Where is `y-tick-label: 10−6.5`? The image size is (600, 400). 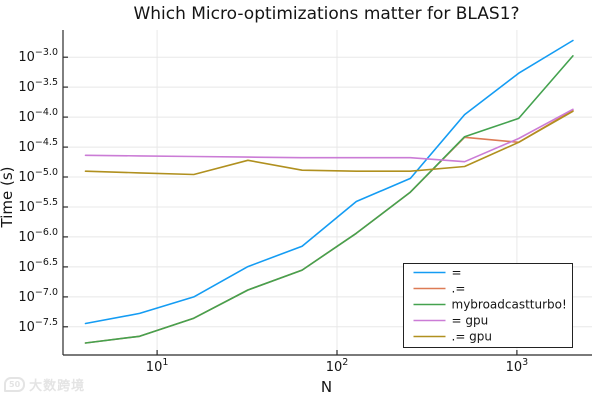
y-tick-label: 10−6.5 is located at coordinates (38, 266).